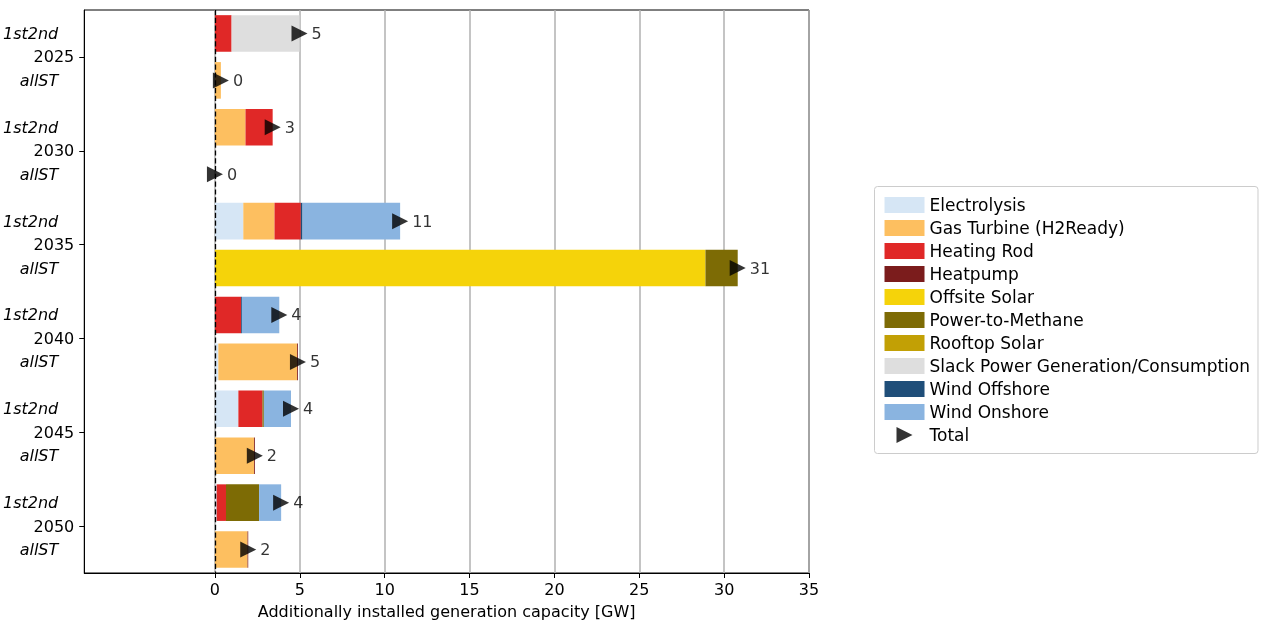 Image resolution: width=1264 pixels, height=640 pixels. Describe the element at coordinates (554, 589) in the screenshot. I see `x-tick-label: 20` at that location.